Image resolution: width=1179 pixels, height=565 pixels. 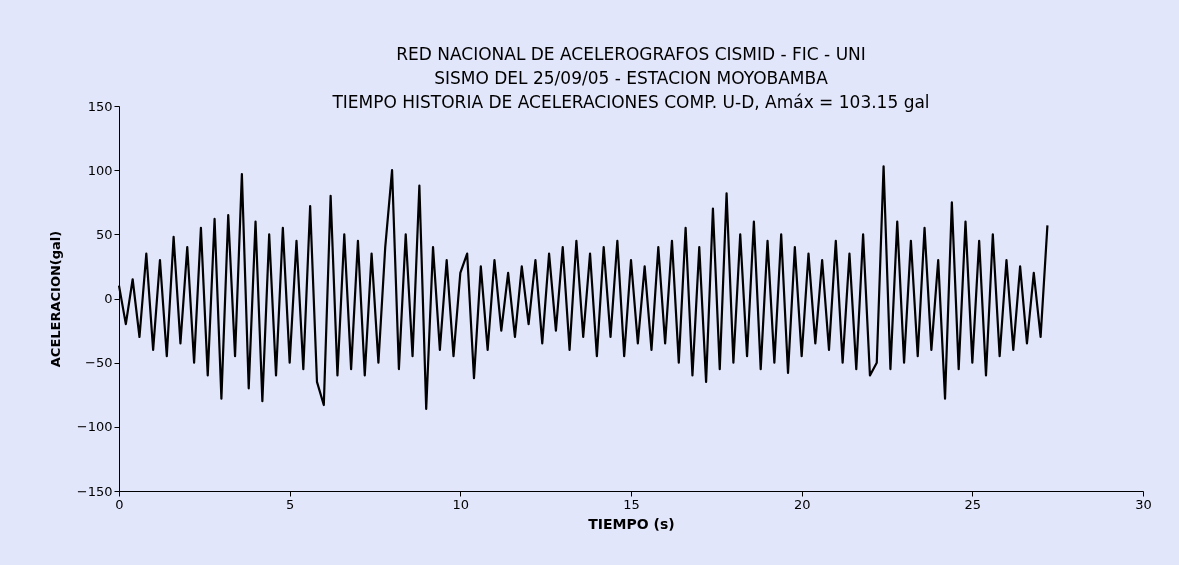 I want to click on y-axis-title: ACELERACION(gal), so click(x=55, y=299).